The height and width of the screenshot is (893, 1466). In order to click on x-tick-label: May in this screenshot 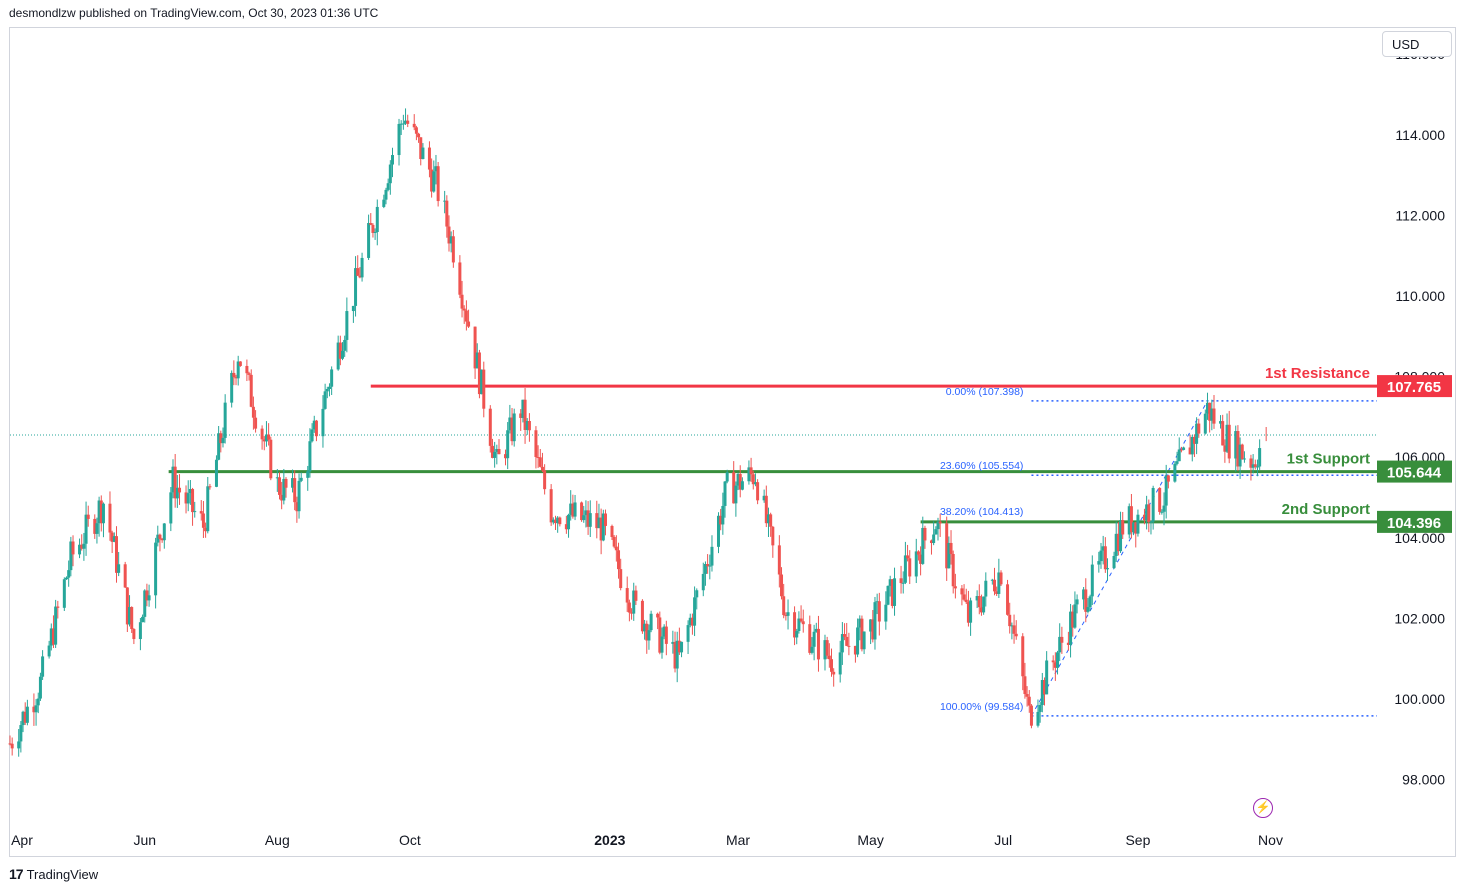, I will do `click(870, 840)`.